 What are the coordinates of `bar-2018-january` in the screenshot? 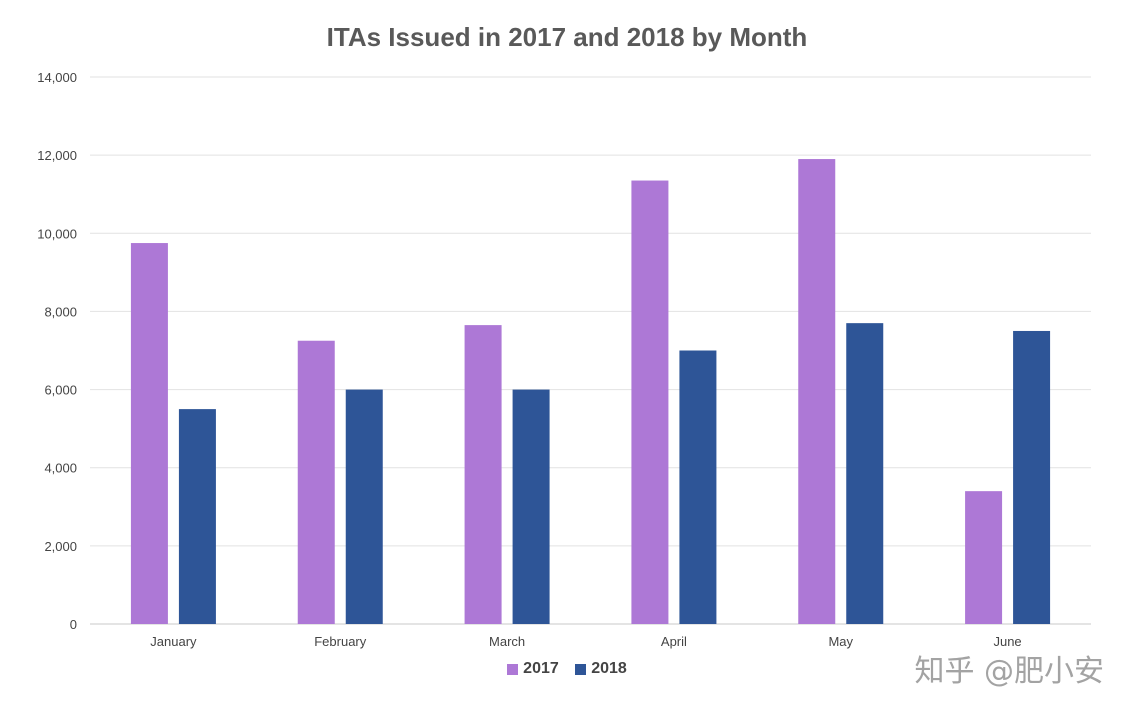 It's located at (197, 516).